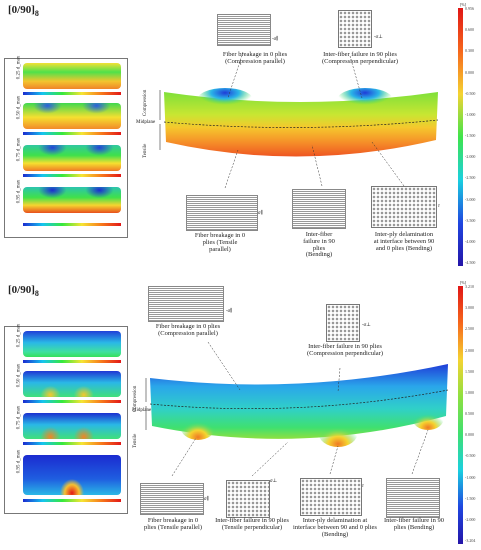  Describe the element at coordinates (469, 30) in the screenshot. I see `colorbar-tick: 0.600` at that location.